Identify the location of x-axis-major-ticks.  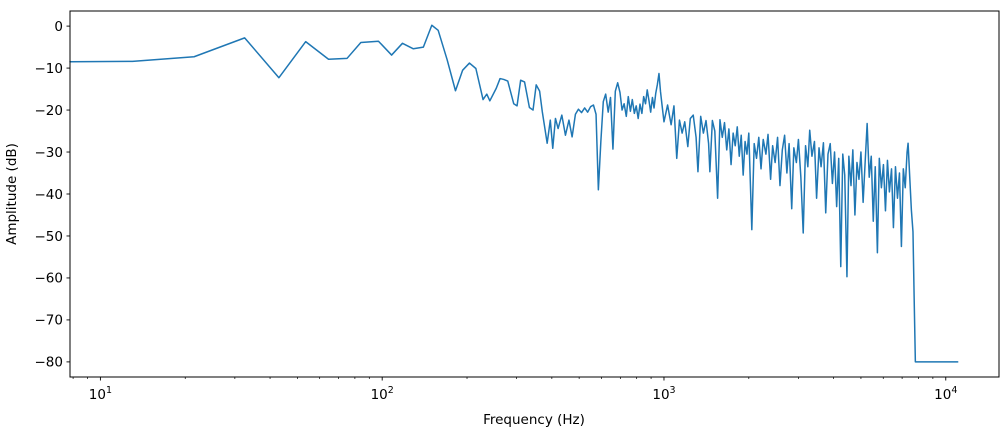
(523, 379).